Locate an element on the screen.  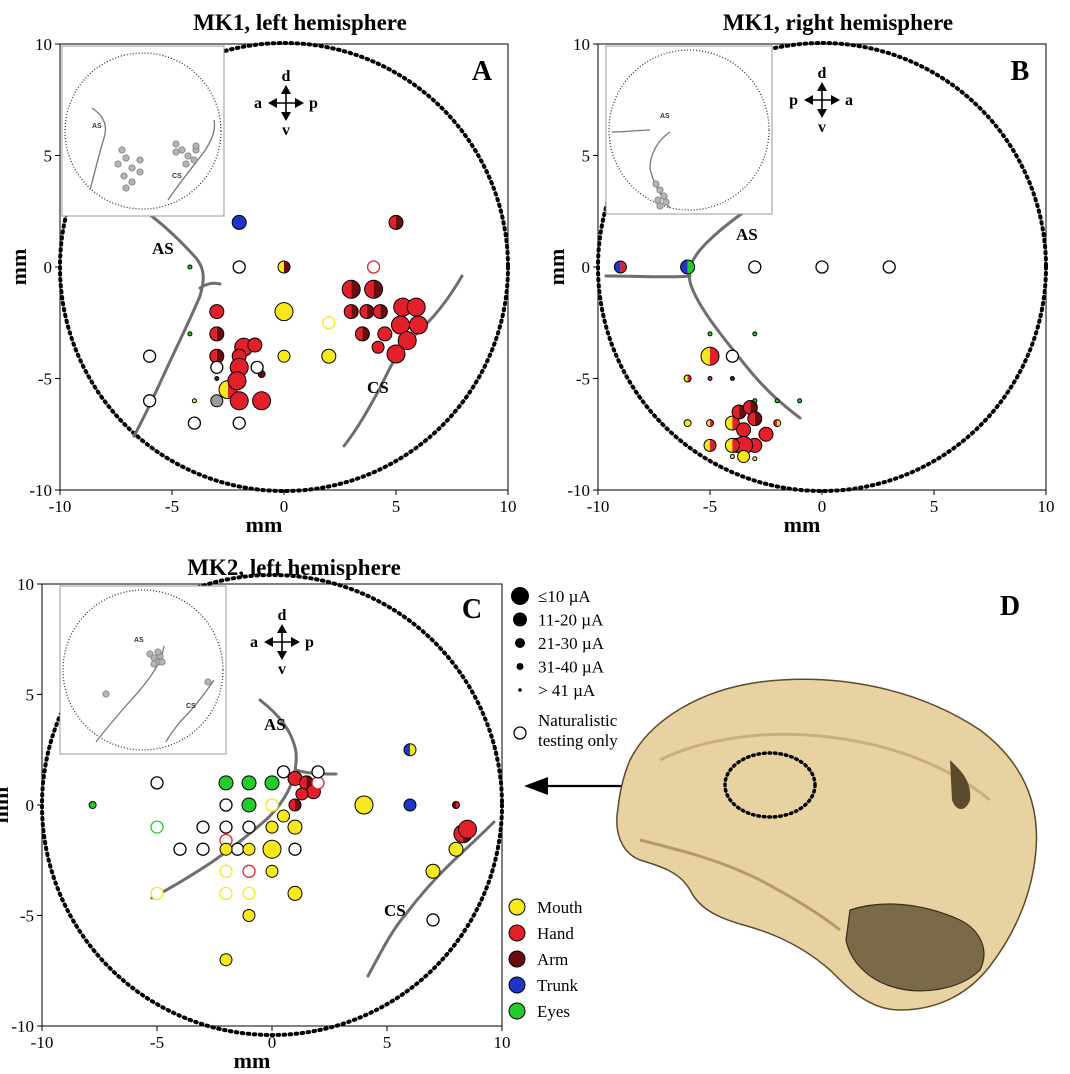
compass-label-down: v is located at coordinates (822, 127).